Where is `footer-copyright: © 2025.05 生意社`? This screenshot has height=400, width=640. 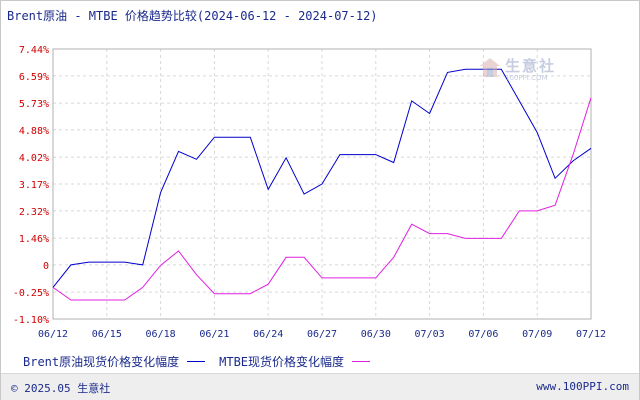 footer-copyright: © 2025.05 生意社 is located at coordinates (61, 388).